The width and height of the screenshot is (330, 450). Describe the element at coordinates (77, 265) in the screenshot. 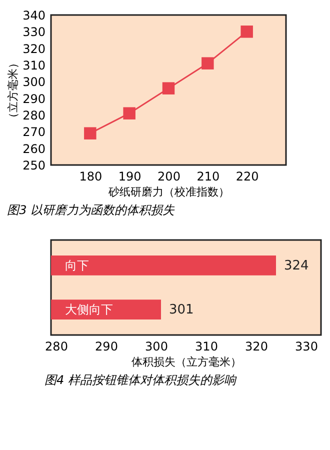

I see `category-label: 向下` at that location.